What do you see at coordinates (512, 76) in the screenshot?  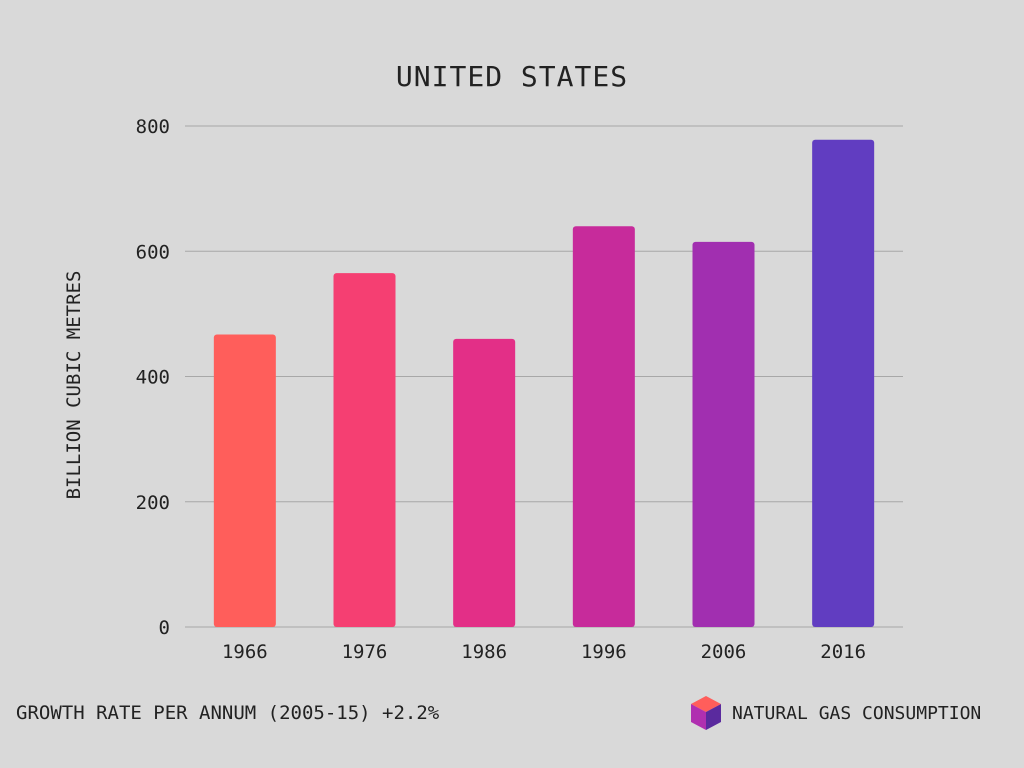 I see `chart-title: UNITED STATES` at bounding box center [512, 76].